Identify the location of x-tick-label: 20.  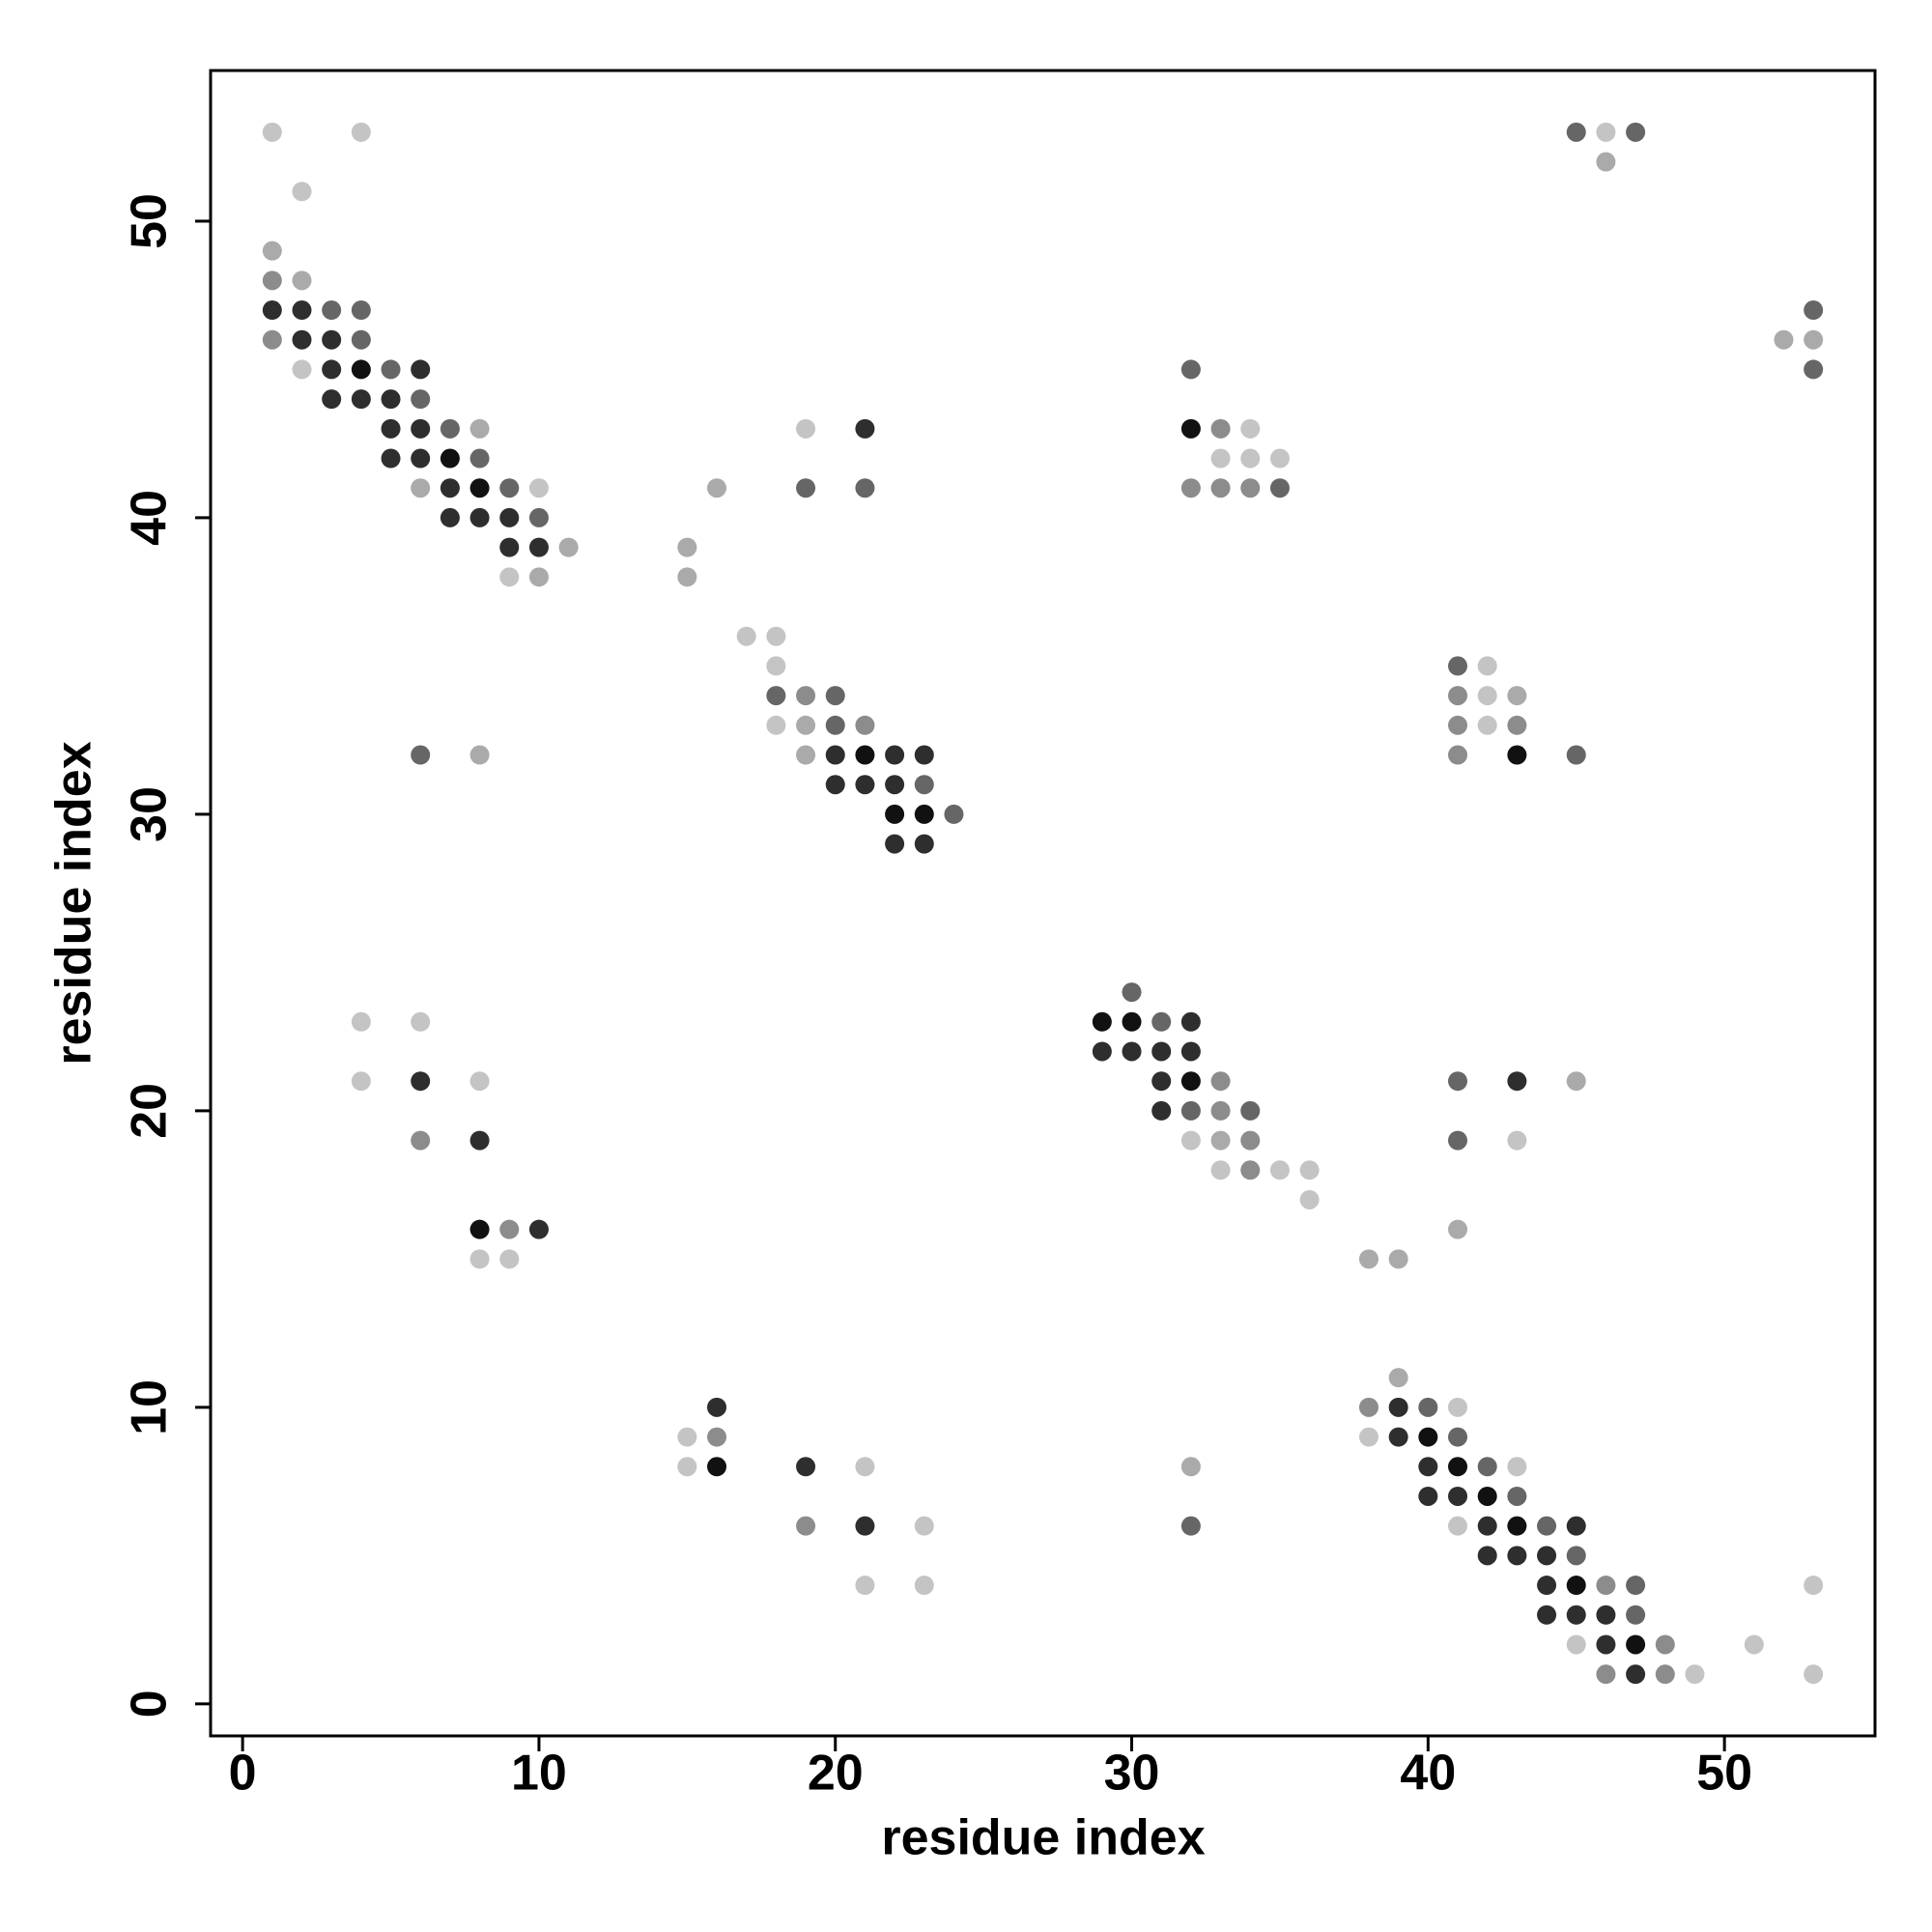
(836, 1774).